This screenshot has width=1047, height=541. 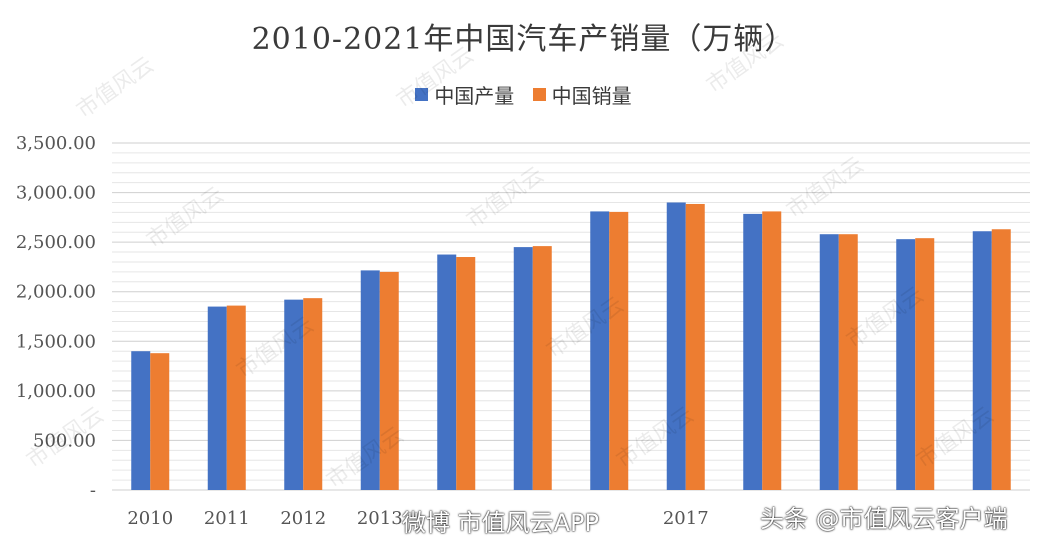 What do you see at coordinates (141, 420) in the screenshot?
I see `bar-production-2010` at bounding box center [141, 420].